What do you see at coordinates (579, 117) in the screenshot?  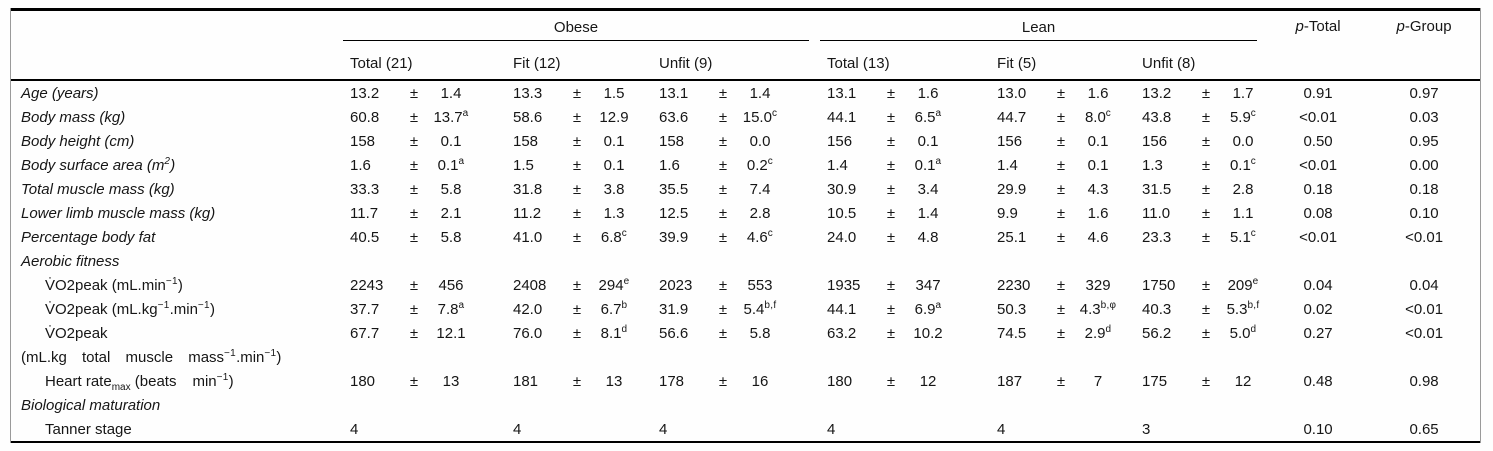 I see `data-cell: 58.6 ±12.9` at bounding box center [579, 117].